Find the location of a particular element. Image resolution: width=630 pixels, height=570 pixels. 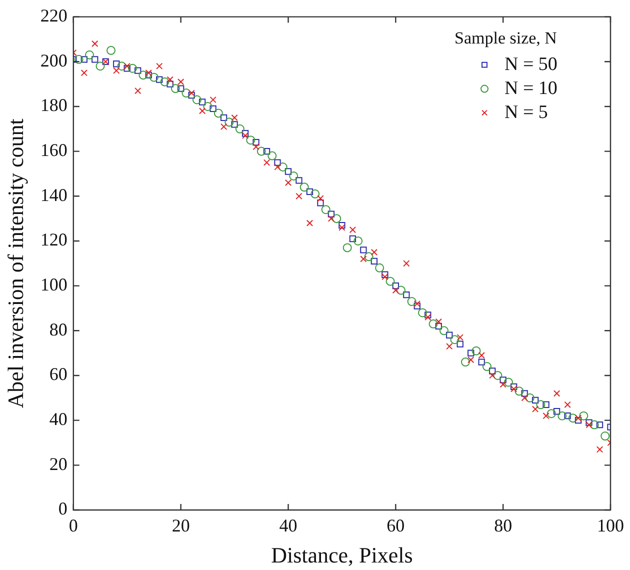

legend-label: N = 5 is located at coordinates (526, 112).